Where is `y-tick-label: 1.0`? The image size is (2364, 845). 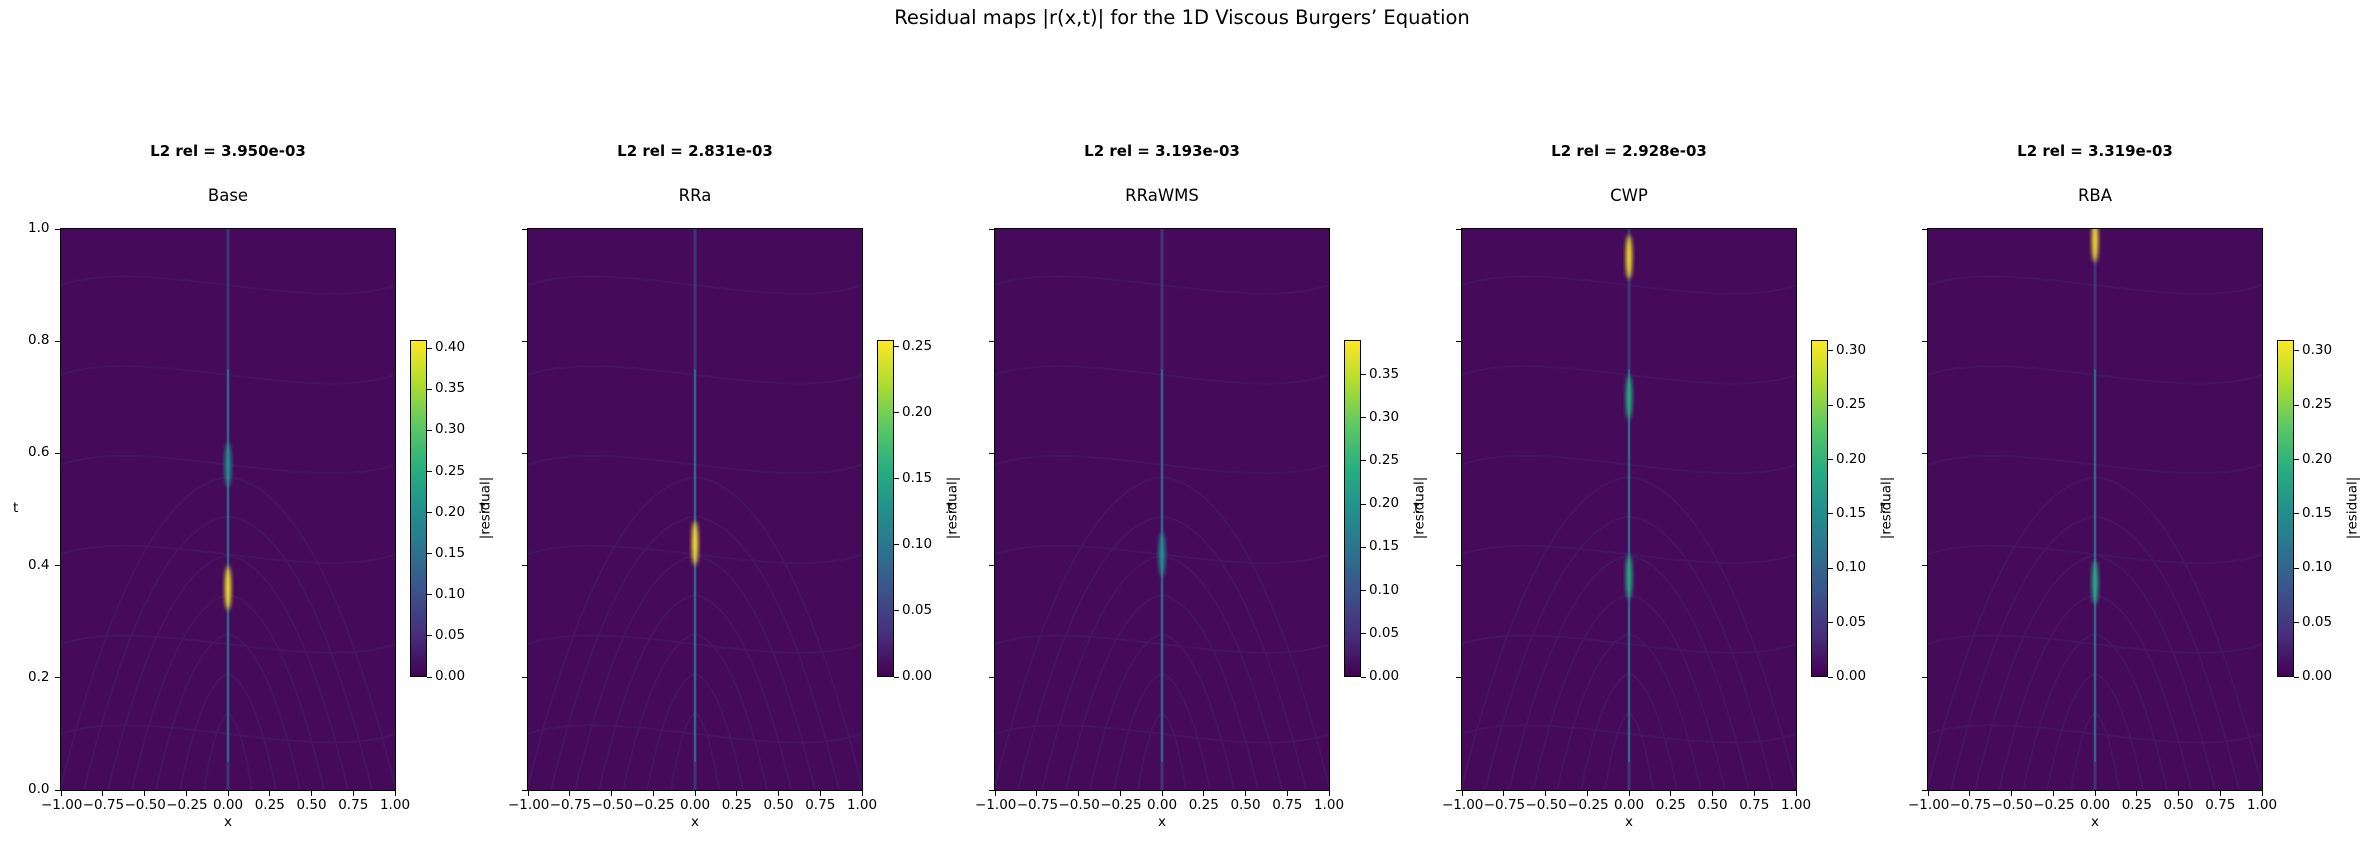
y-tick-label: 1.0 is located at coordinates (39, 228).